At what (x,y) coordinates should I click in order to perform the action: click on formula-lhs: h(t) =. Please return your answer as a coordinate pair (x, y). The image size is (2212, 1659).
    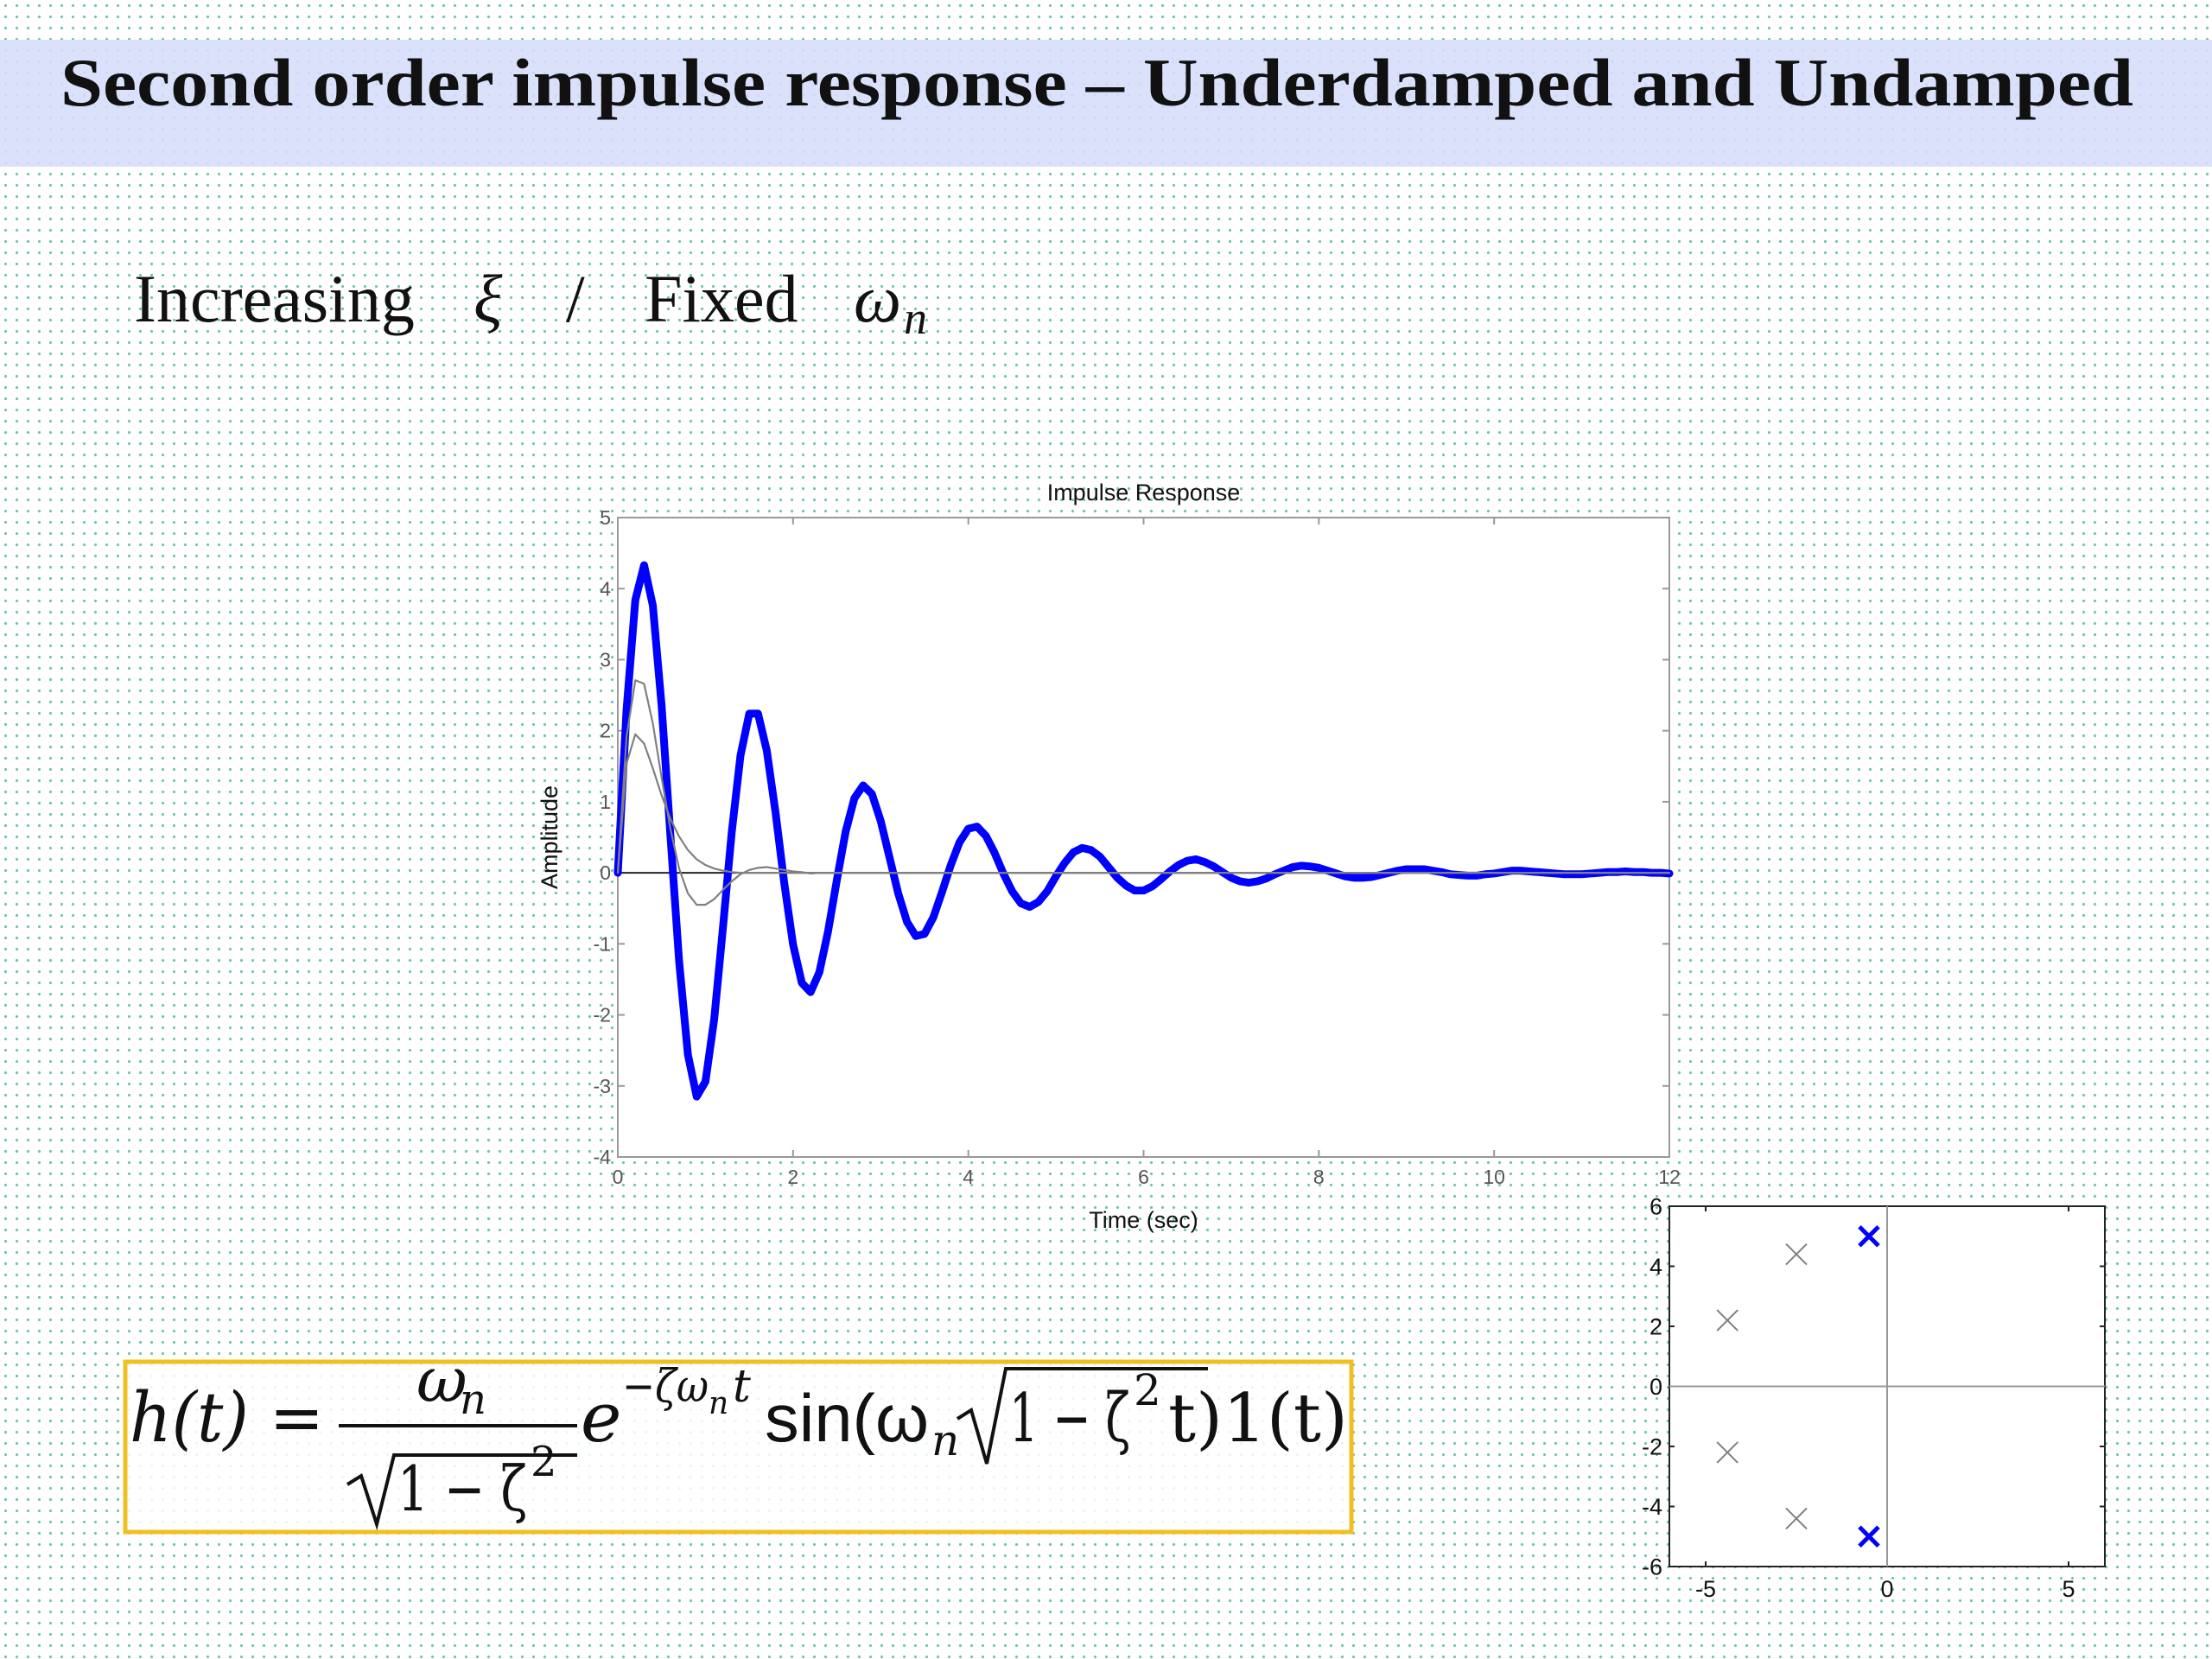
    Looking at the image, I should click on (227, 1417).